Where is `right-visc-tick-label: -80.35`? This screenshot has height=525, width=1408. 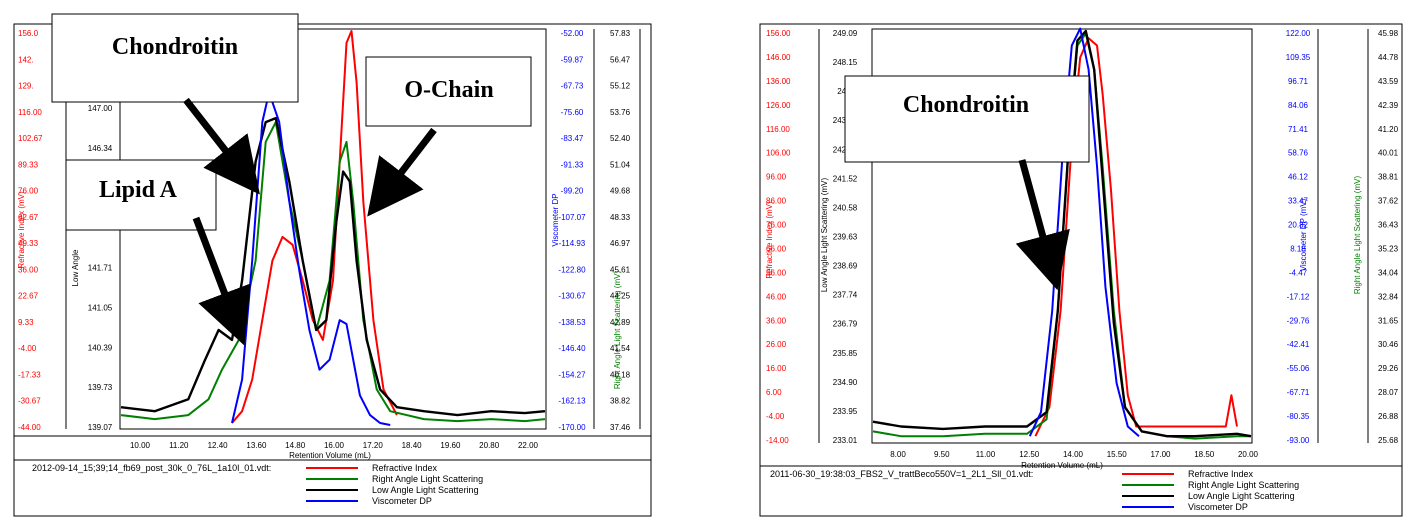
right-visc-tick-label: -80.35 is located at coordinates (1298, 416).